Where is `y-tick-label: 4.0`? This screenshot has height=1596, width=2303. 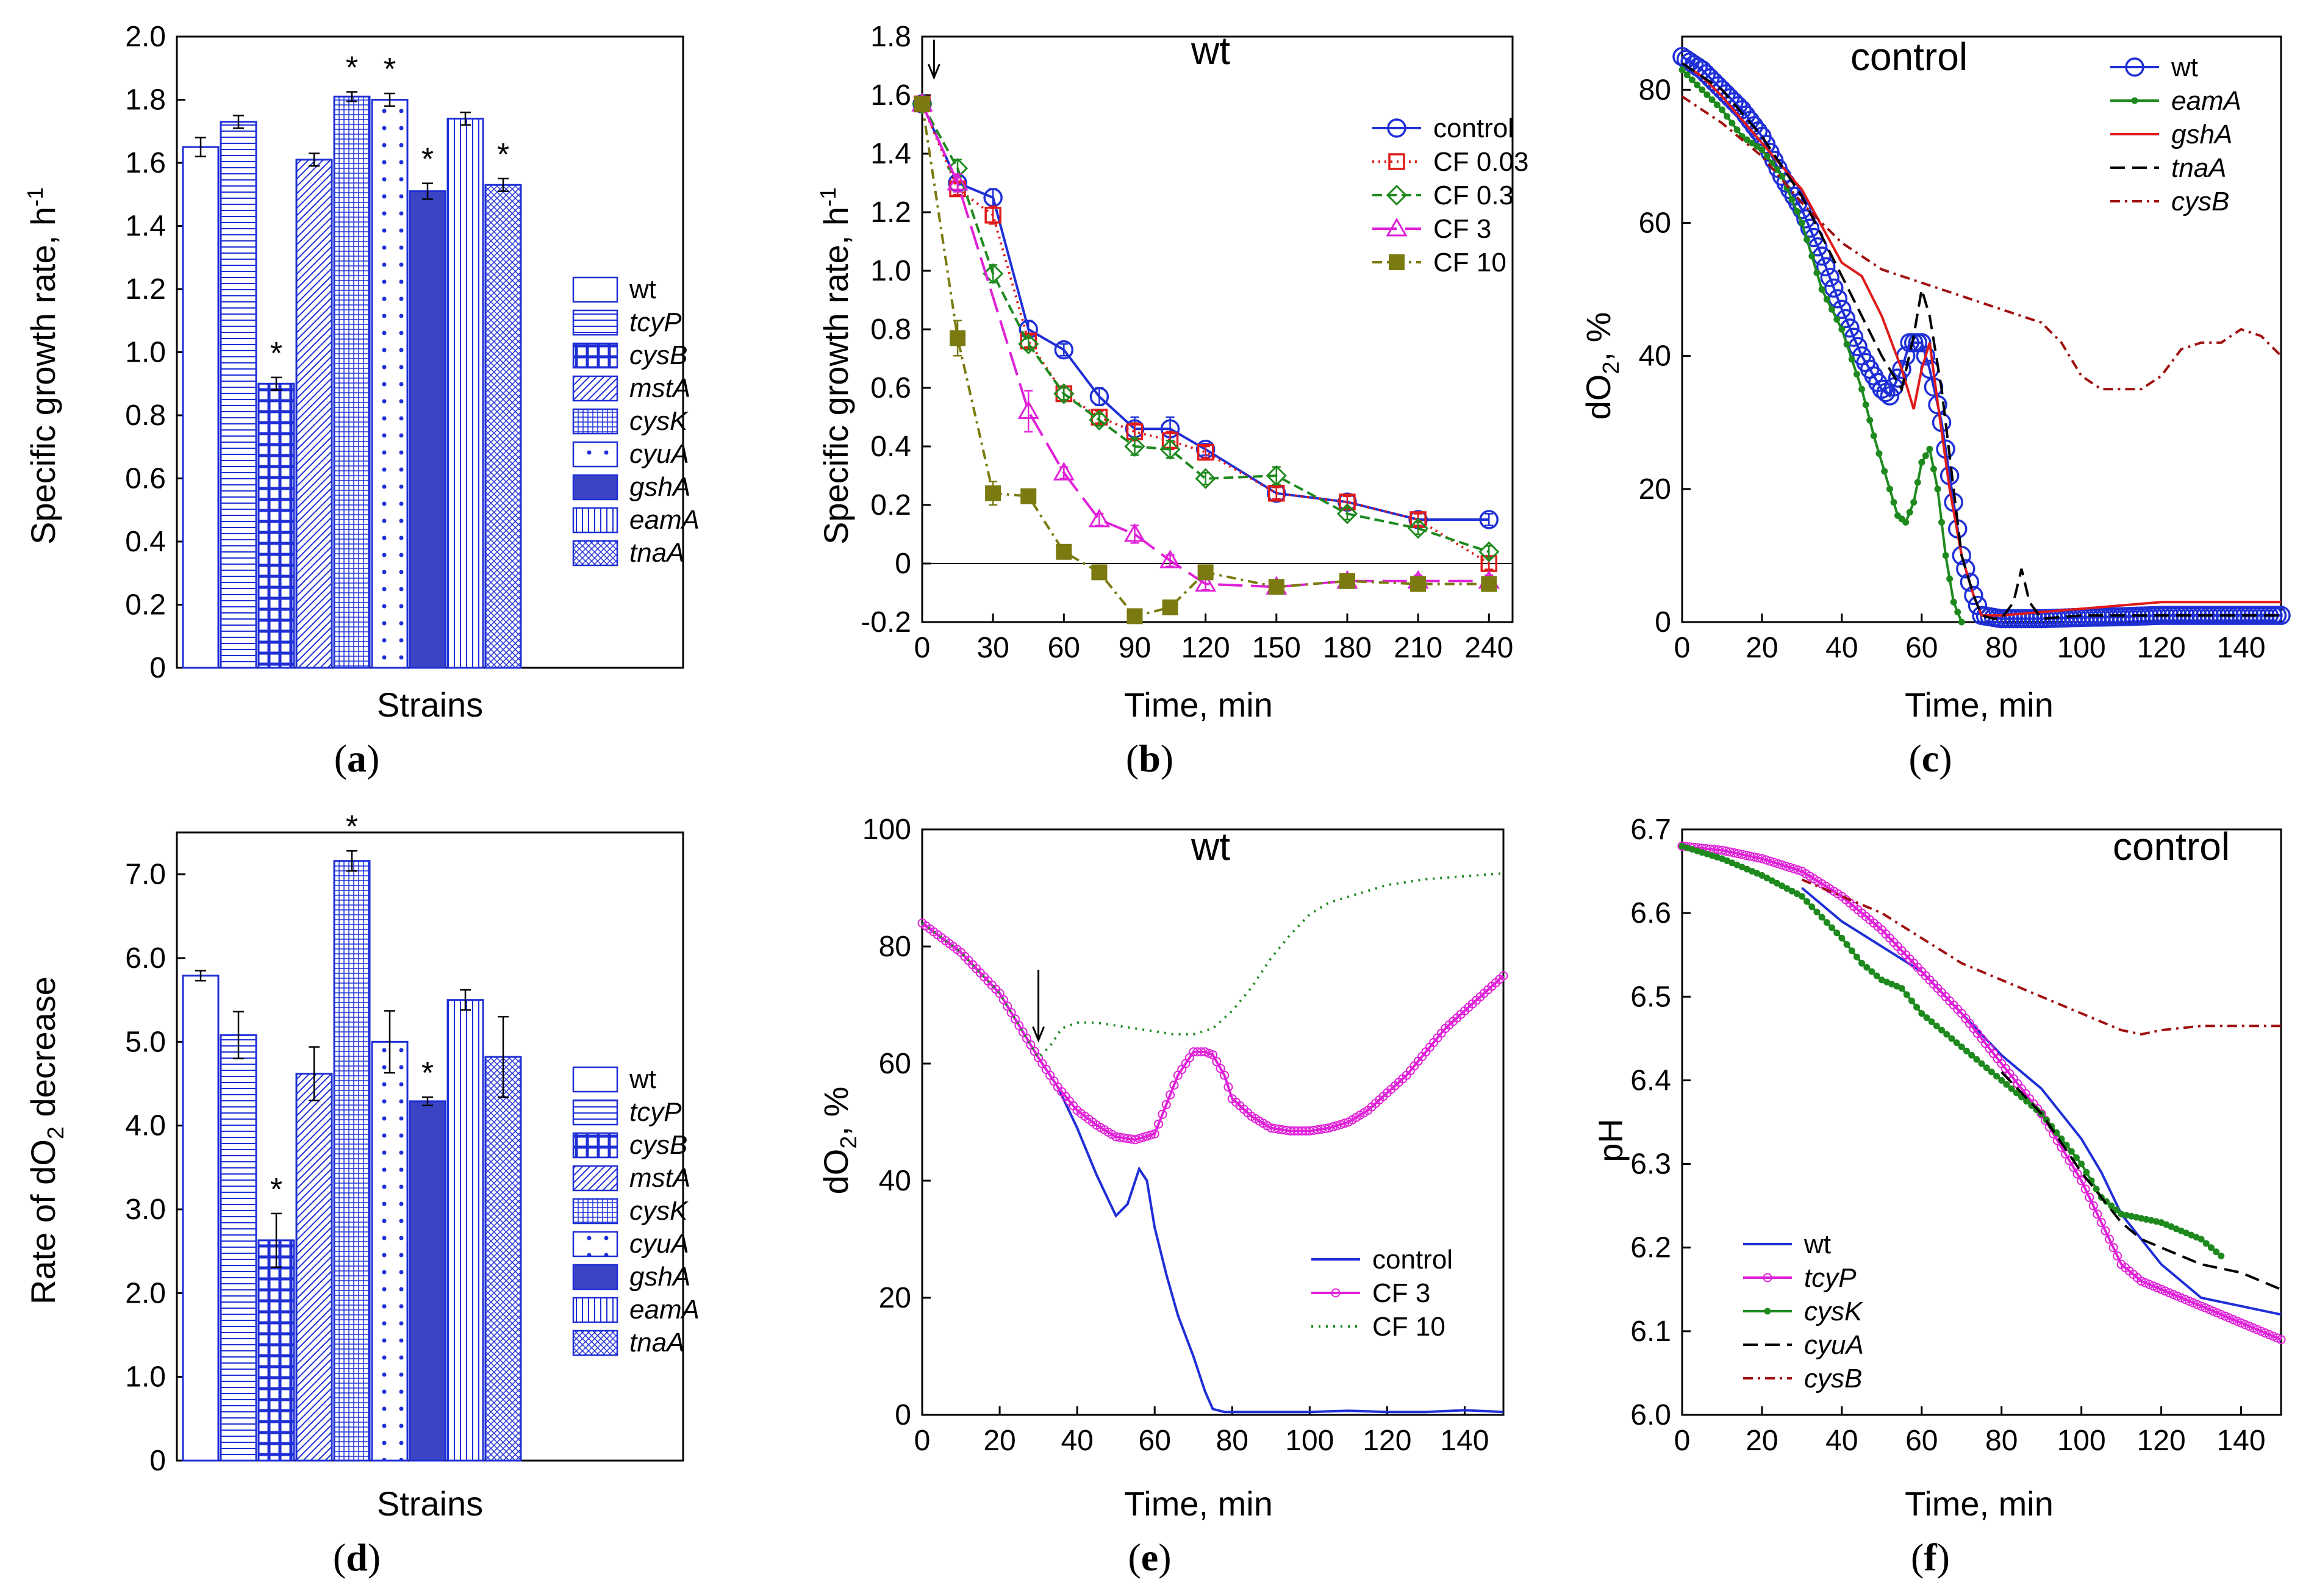
y-tick-label: 4.0 is located at coordinates (145, 1126).